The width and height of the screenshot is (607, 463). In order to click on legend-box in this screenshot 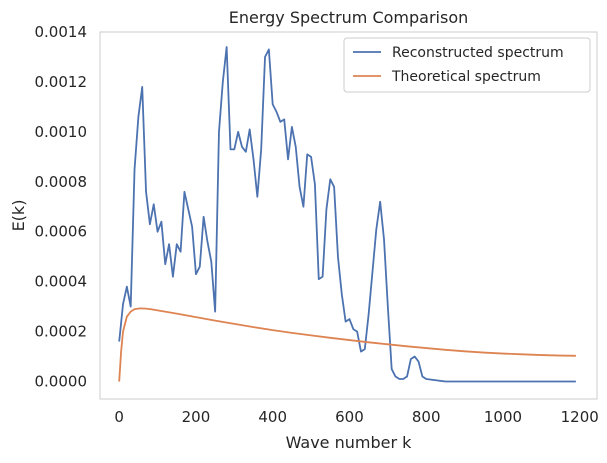, I will do `click(467, 65)`.